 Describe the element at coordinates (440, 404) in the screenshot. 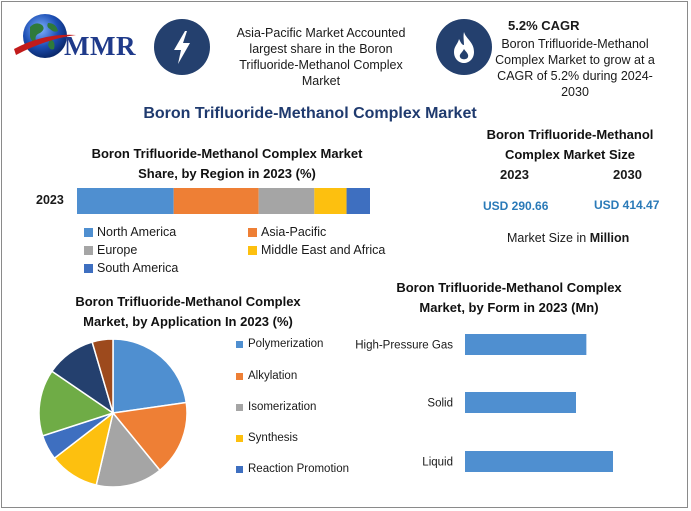

I see `form-category-label: Solid` at that location.